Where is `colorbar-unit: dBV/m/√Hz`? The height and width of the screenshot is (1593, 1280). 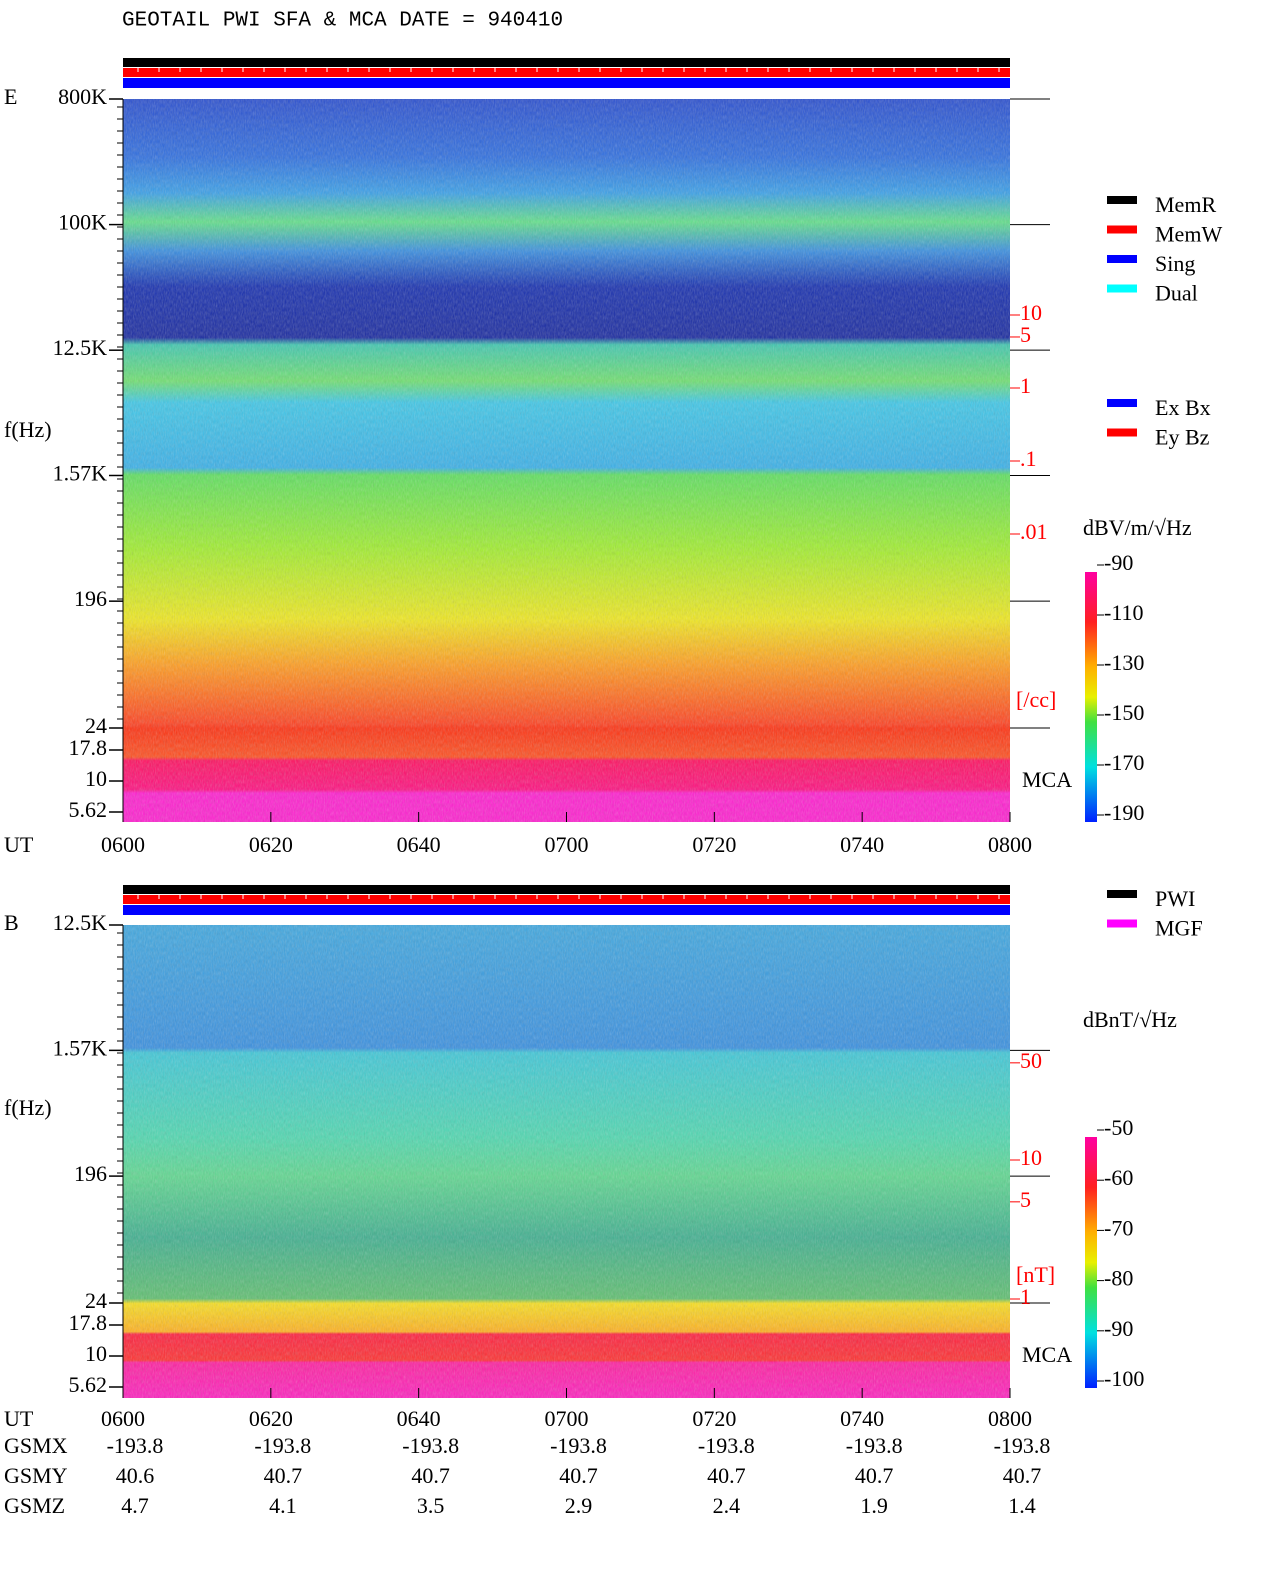 colorbar-unit: dBV/m/√Hz is located at coordinates (1137, 527).